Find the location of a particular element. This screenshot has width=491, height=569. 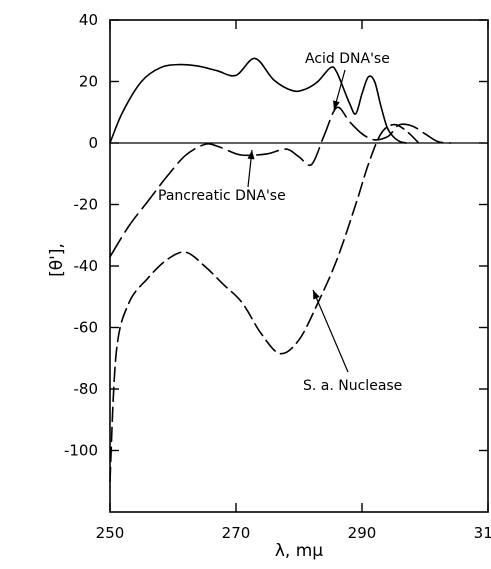

x-tick-label: 290 is located at coordinates (362, 533).